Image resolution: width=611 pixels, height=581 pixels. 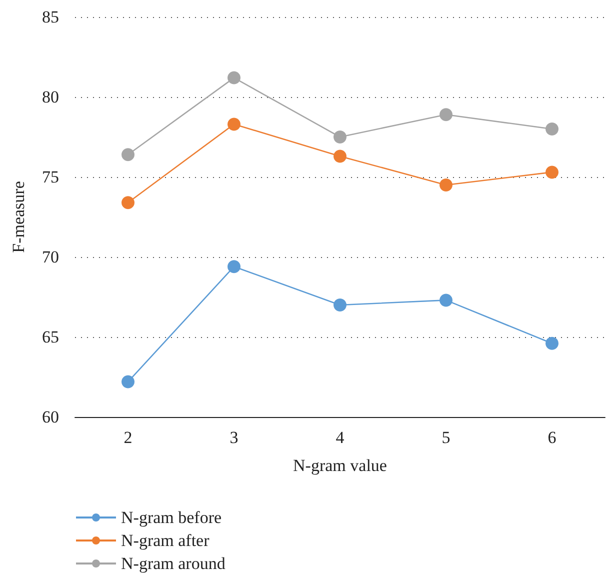 I want to click on y-tick-label: 60, so click(x=50, y=417).